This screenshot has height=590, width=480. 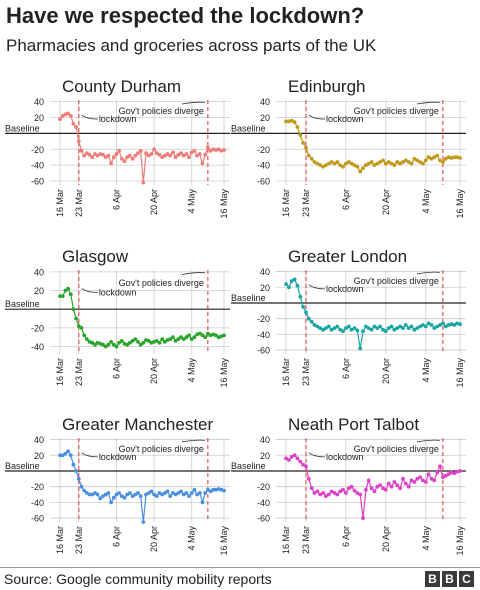 What do you see at coordinates (432, 579) in the screenshot?
I see `bbc-logo-letter: B` at bounding box center [432, 579].